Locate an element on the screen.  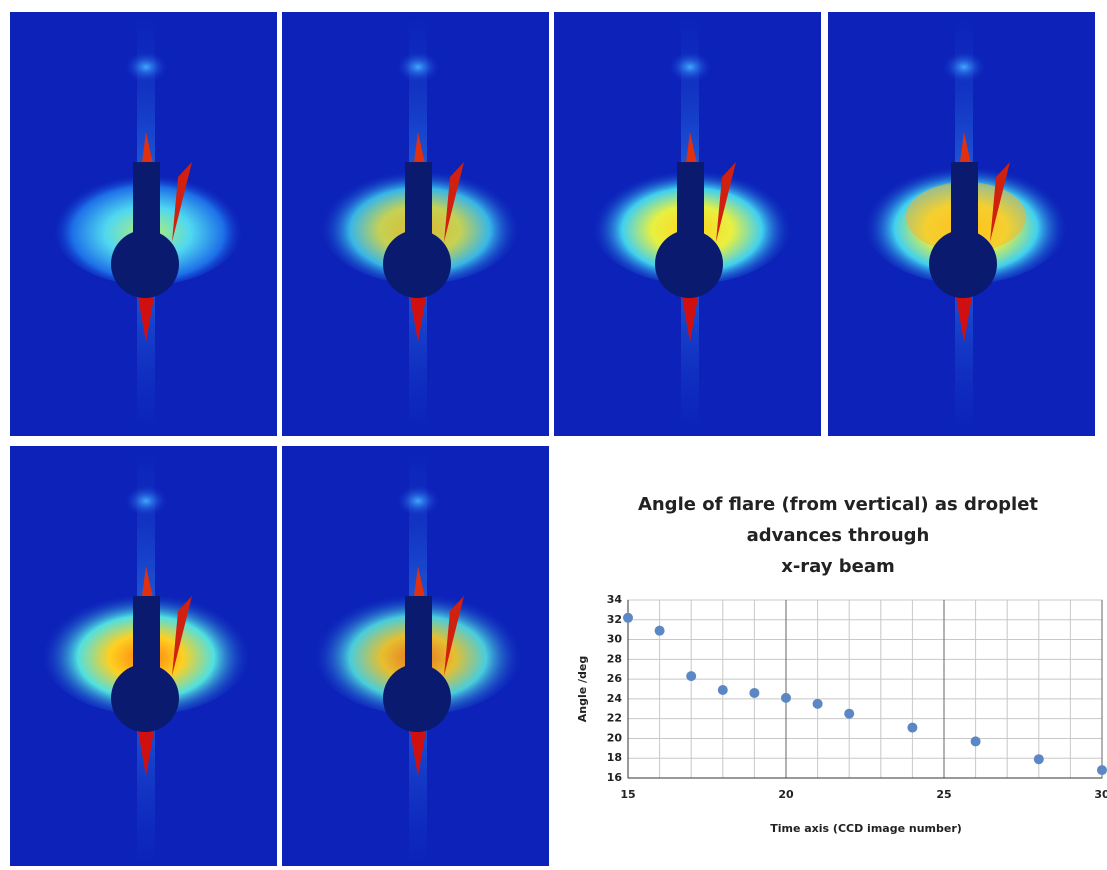
y-tick-label: 28 is located at coordinates (614, 658).